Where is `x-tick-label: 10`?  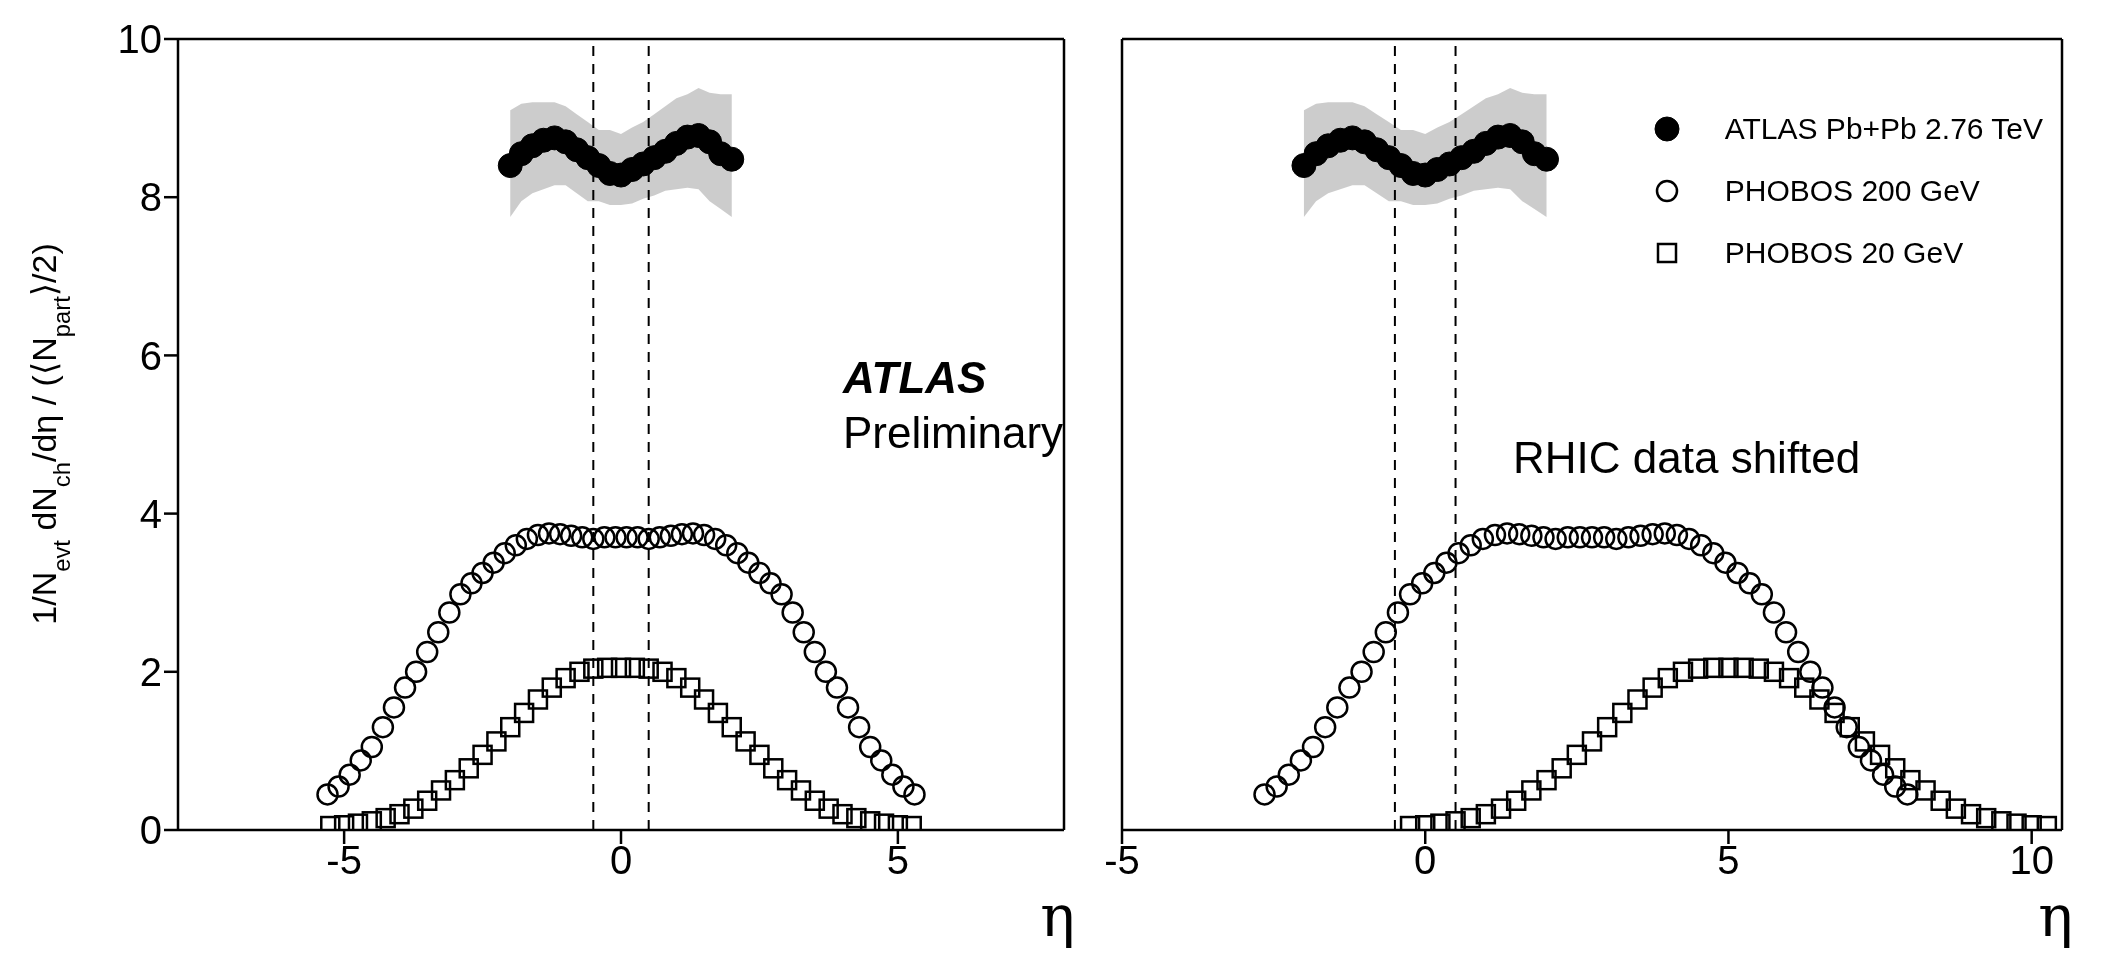 x-tick-label: 10 is located at coordinates (2031, 860).